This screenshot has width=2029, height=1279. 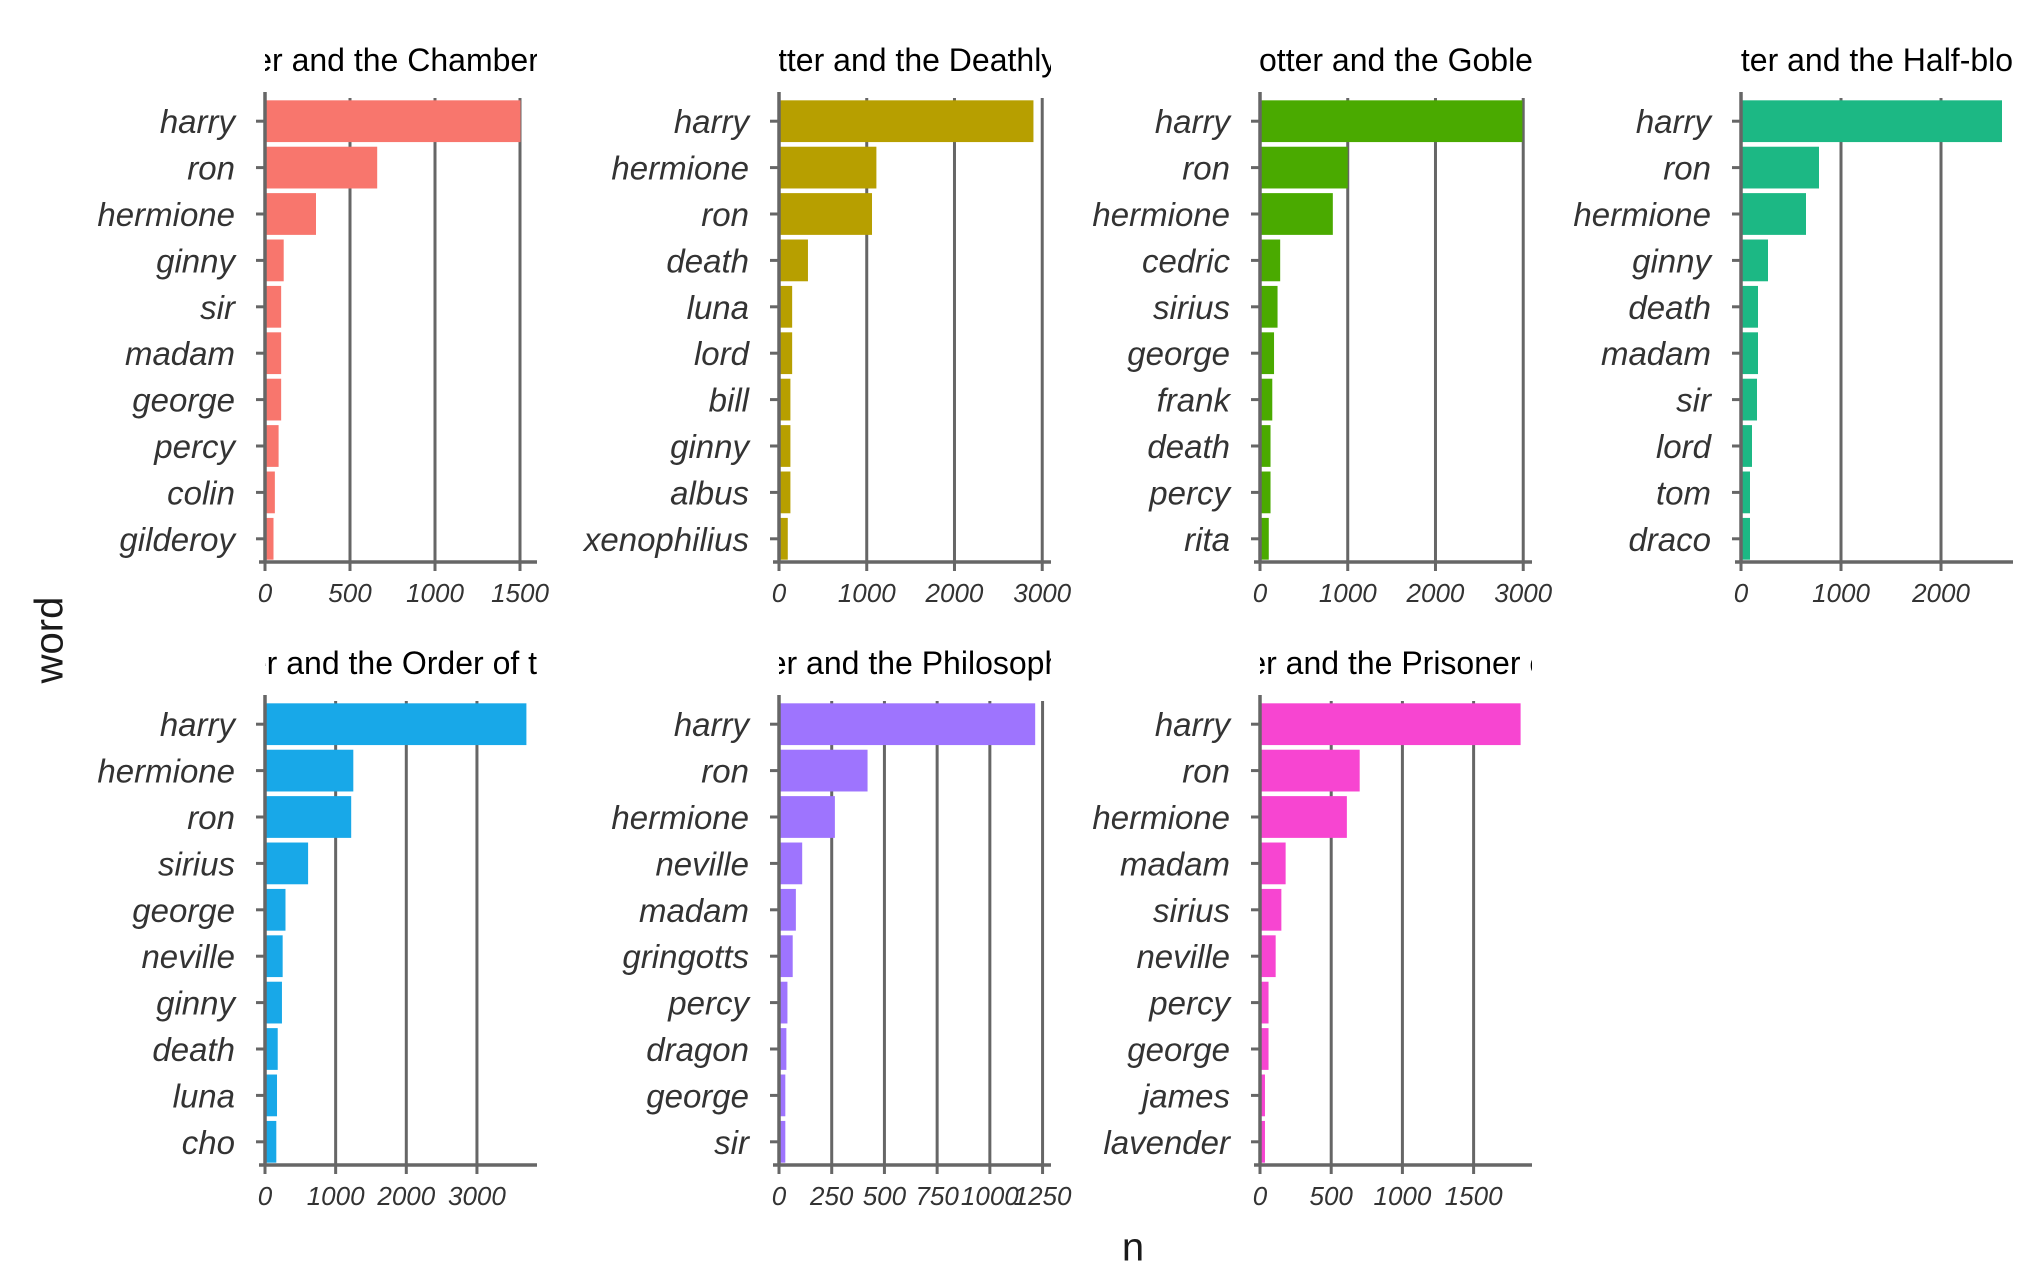 What do you see at coordinates (1683, 492) in the screenshot?
I see `y-tick-label-tom: tom` at bounding box center [1683, 492].